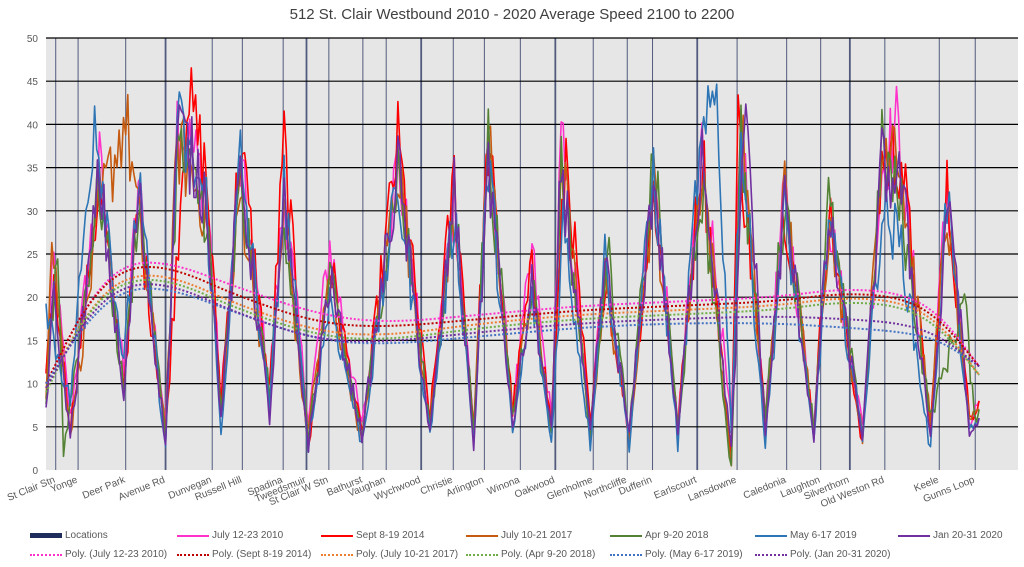 This screenshot has height=567, width=1024. I want to click on y-tick-label: 0, so click(35, 471).